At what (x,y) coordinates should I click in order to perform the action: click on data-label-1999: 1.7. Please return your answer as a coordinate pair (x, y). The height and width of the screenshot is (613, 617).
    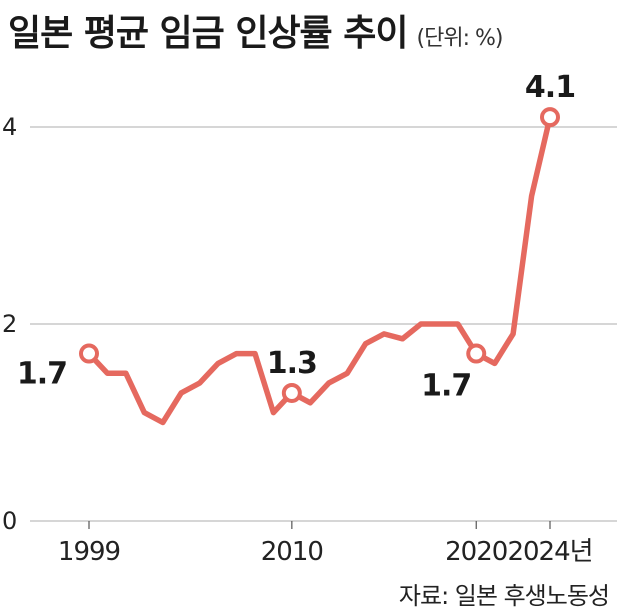
    Looking at the image, I should click on (42, 374).